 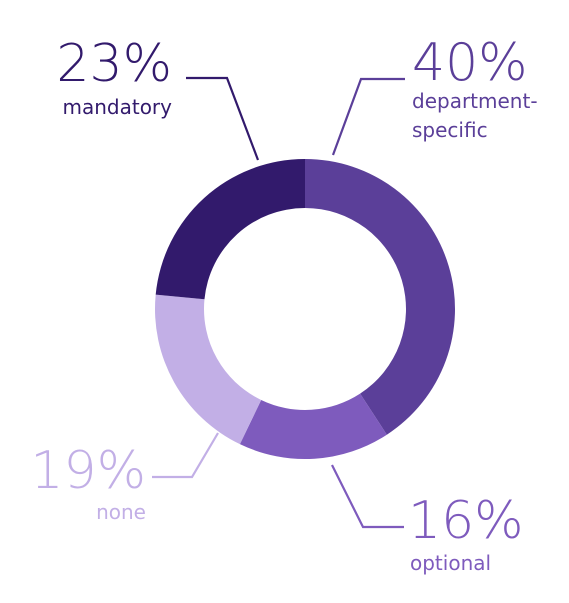 What do you see at coordinates (121, 512) in the screenshot?
I see `slice-label-none: none` at bounding box center [121, 512].